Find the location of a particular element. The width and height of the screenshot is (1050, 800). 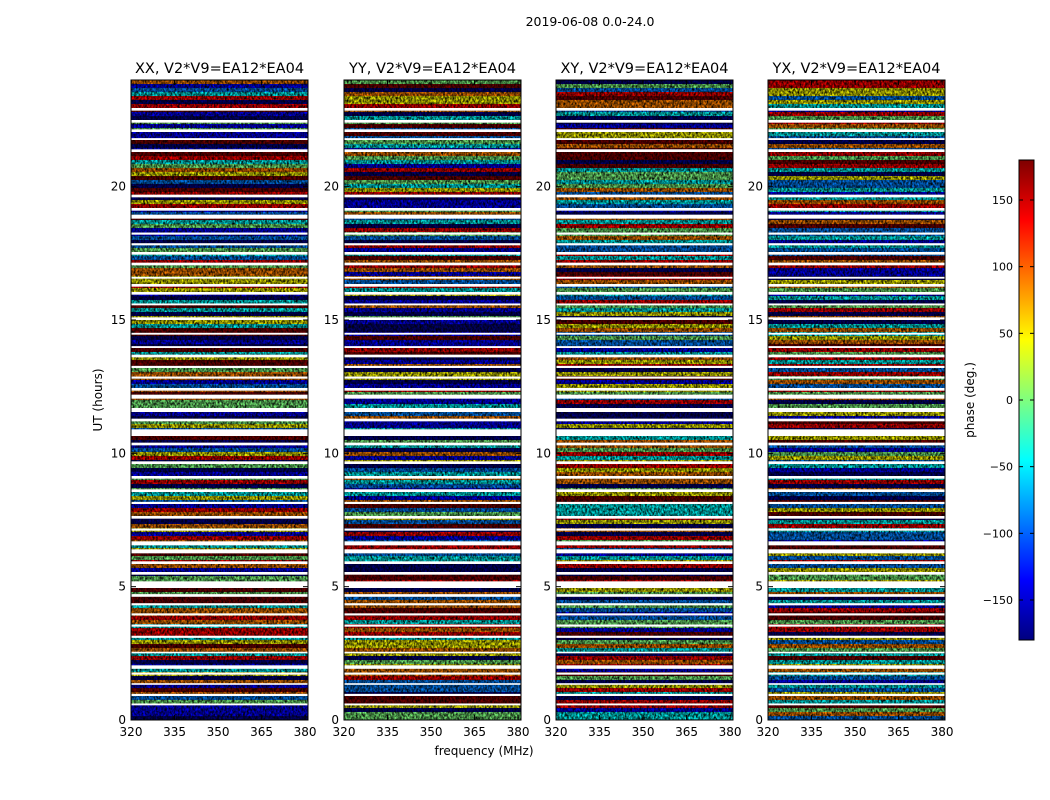

phase-heatmap is located at coordinates (432, 400).